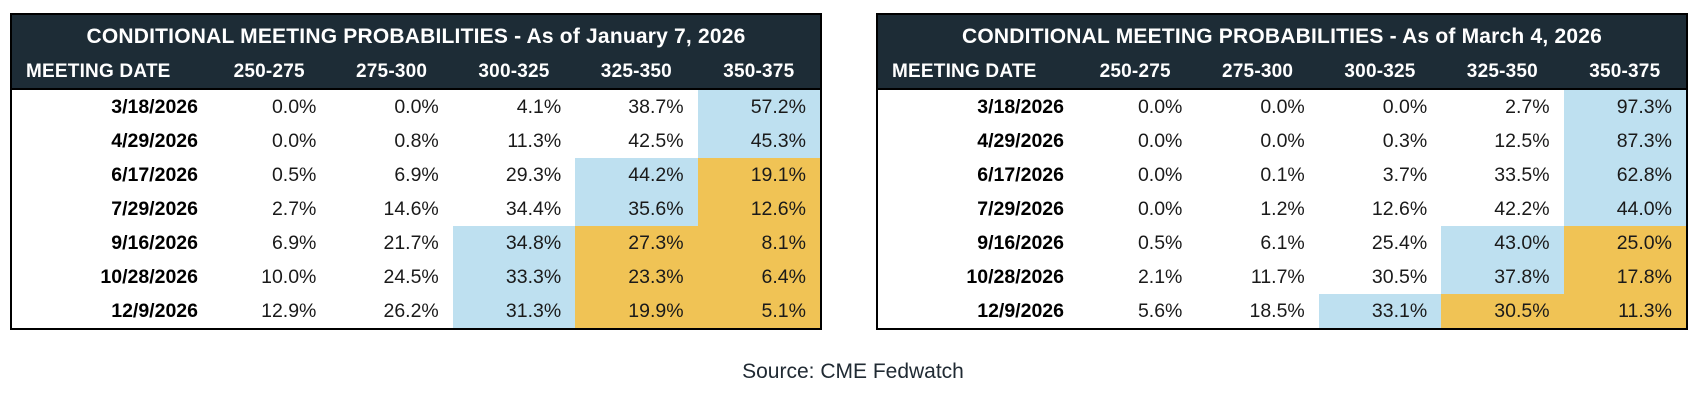 The width and height of the screenshot is (1706, 418). What do you see at coordinates (1502, 277) in the screenshot?
I see `probability-cell: 37.8%` at bounding box center [1502, 277].